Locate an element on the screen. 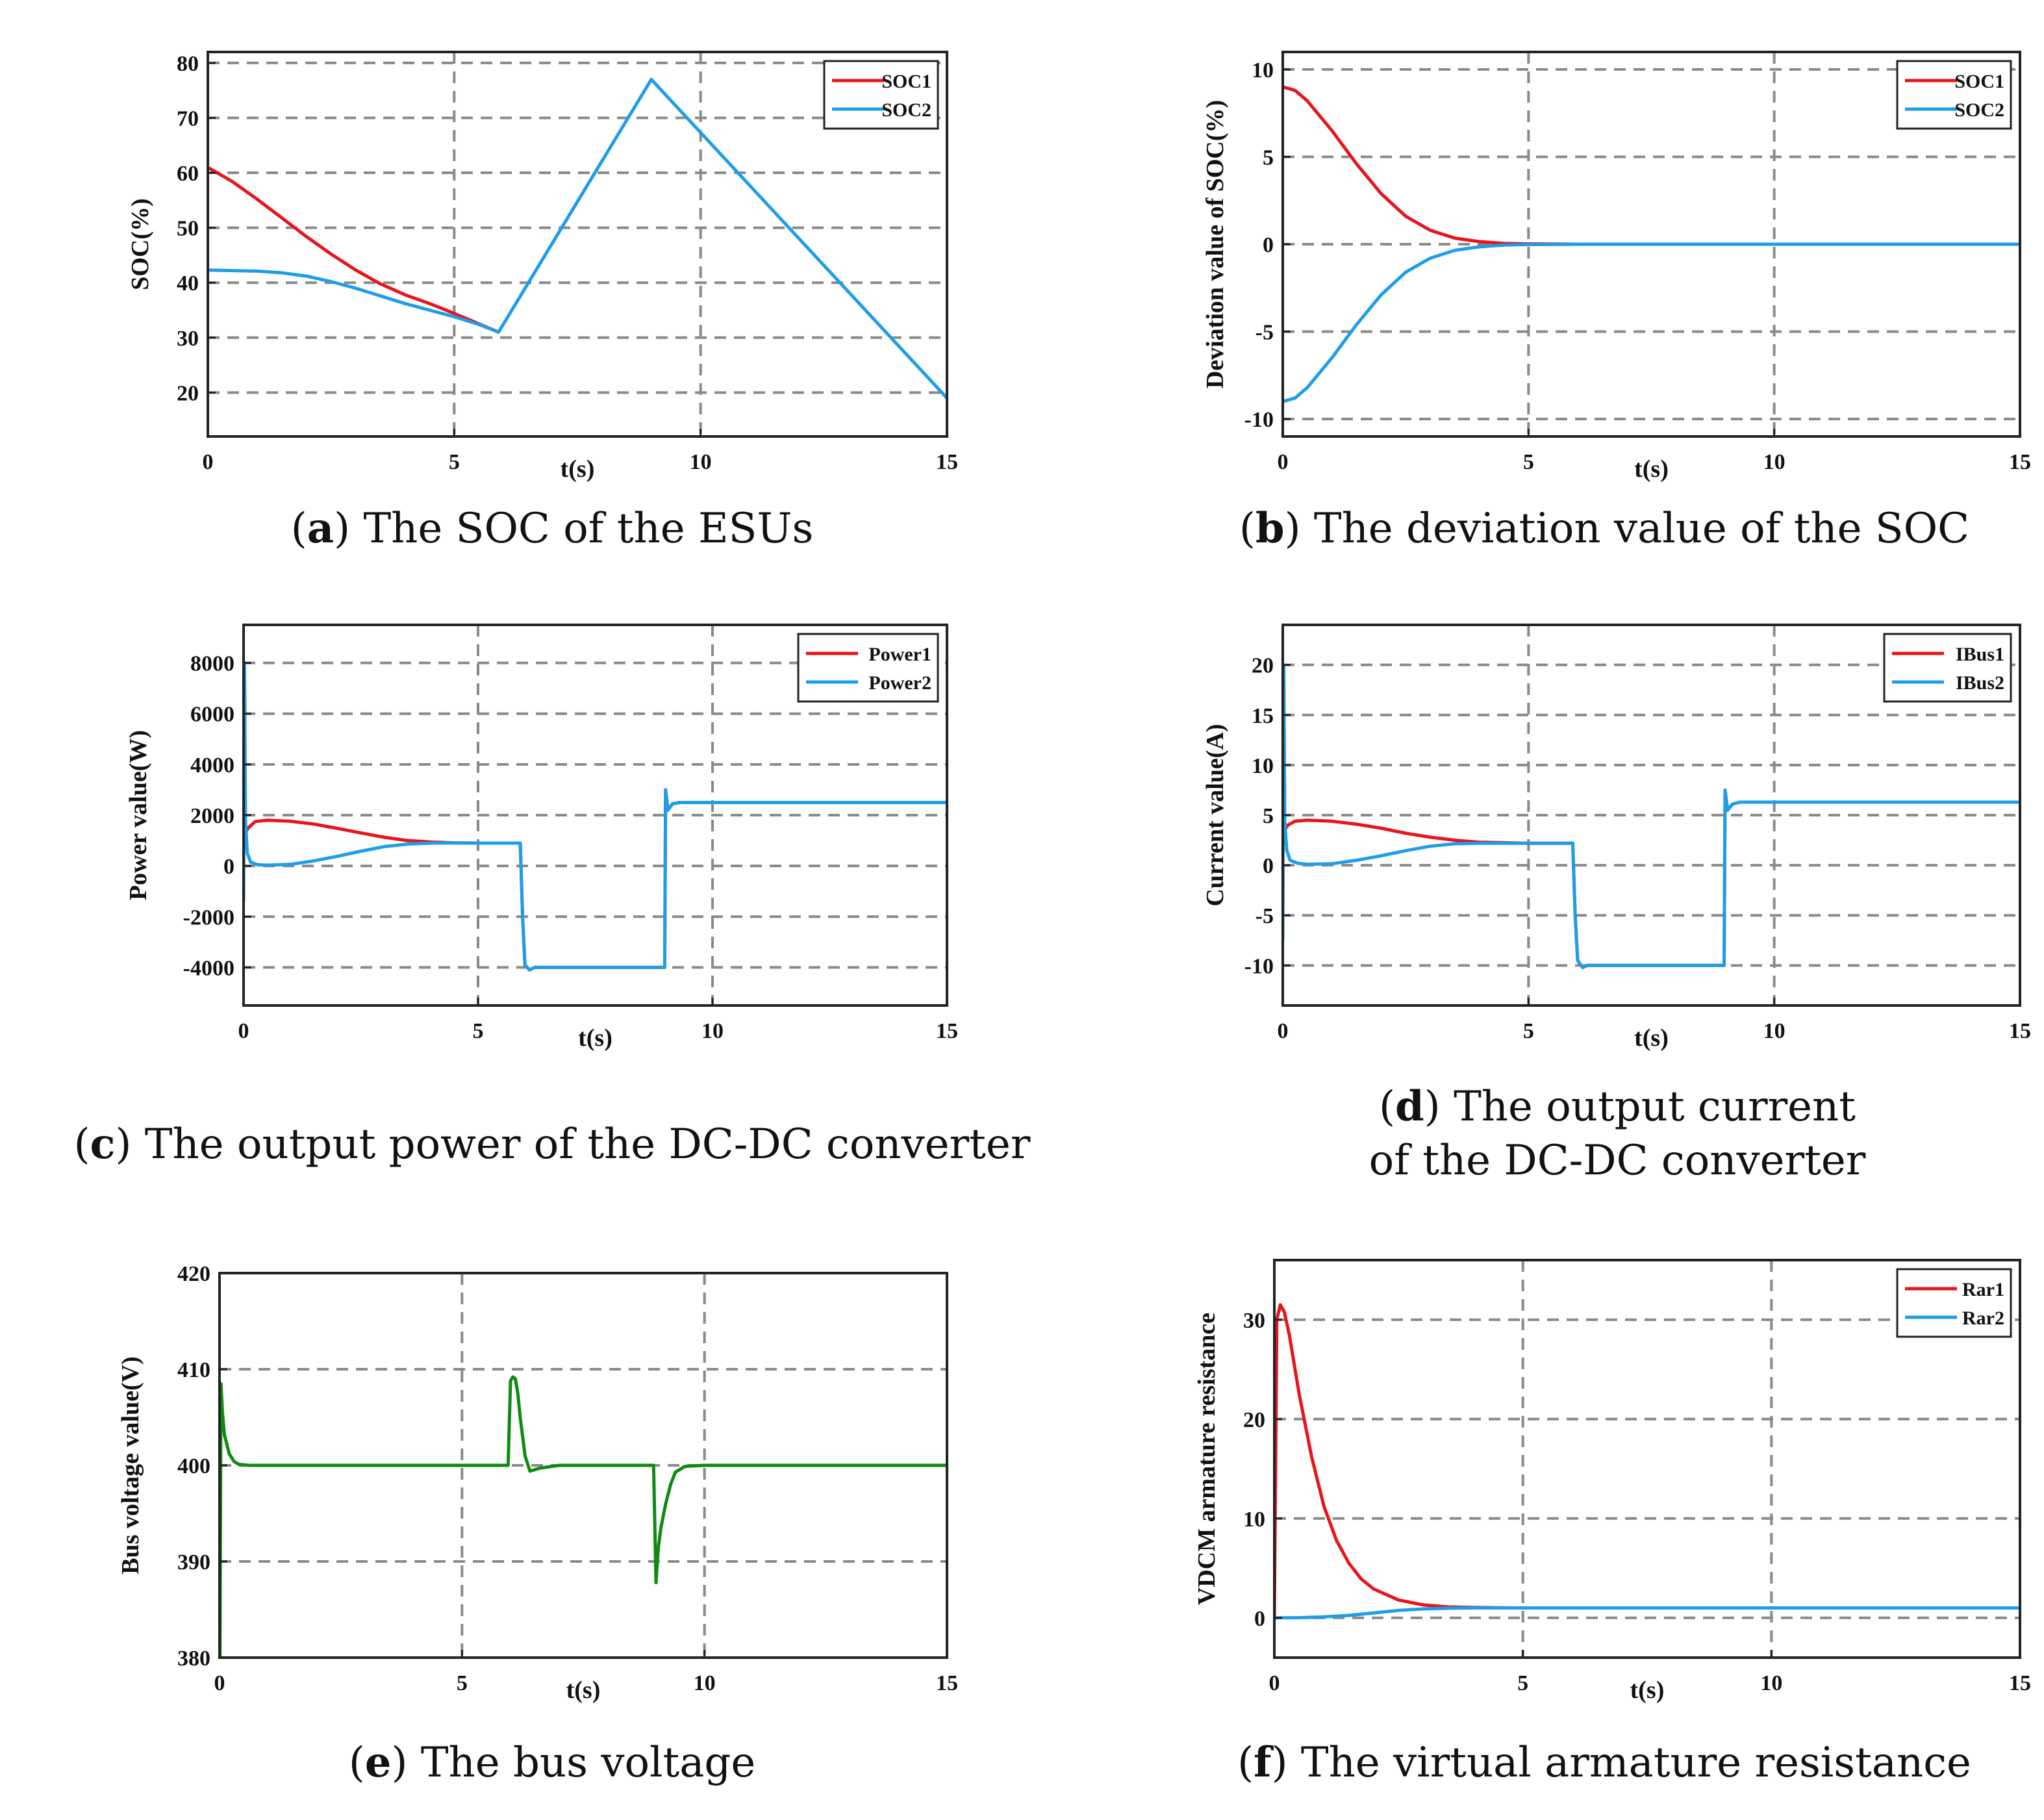 This screenshot has height=1820, width=2044. series-line-rar1 is located at coordinates (1647, 1460).